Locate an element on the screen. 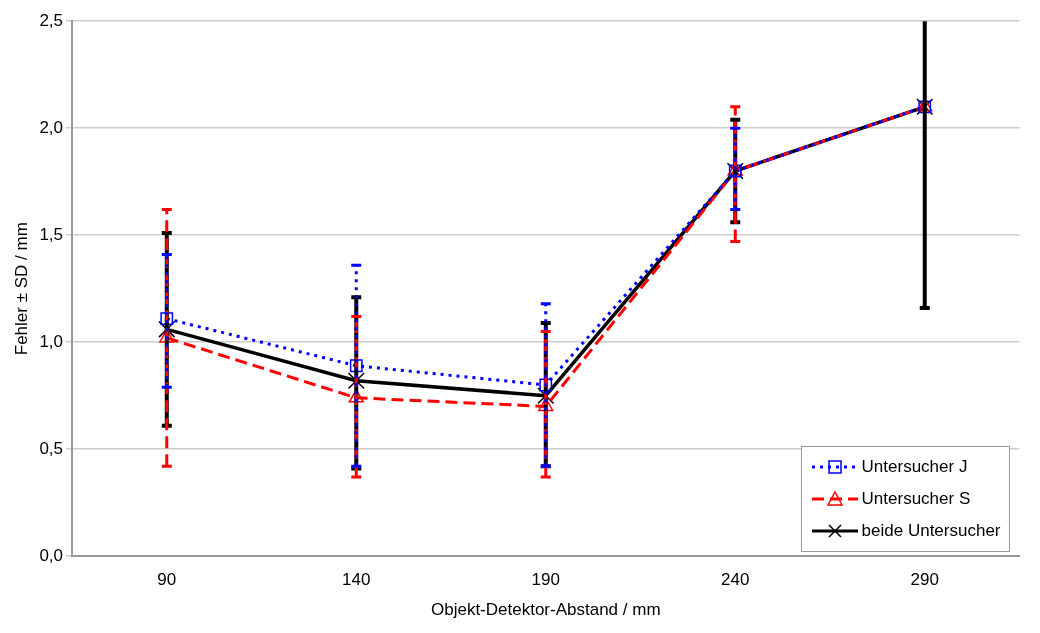  x-tick-label: 240 is located at coordinates (735, 580).